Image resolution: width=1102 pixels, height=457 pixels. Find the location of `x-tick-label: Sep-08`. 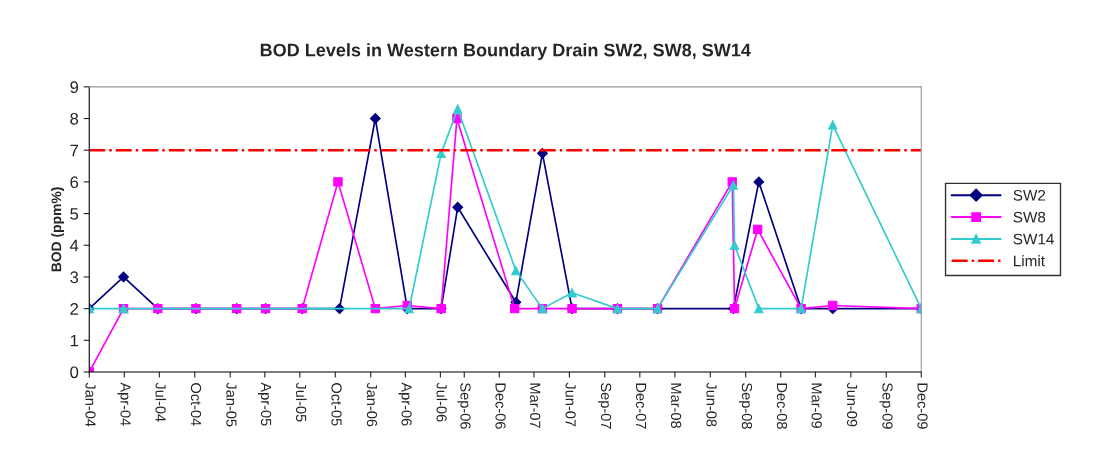

x-tick-label: Sep-08 is located at coordinates (745, 406).